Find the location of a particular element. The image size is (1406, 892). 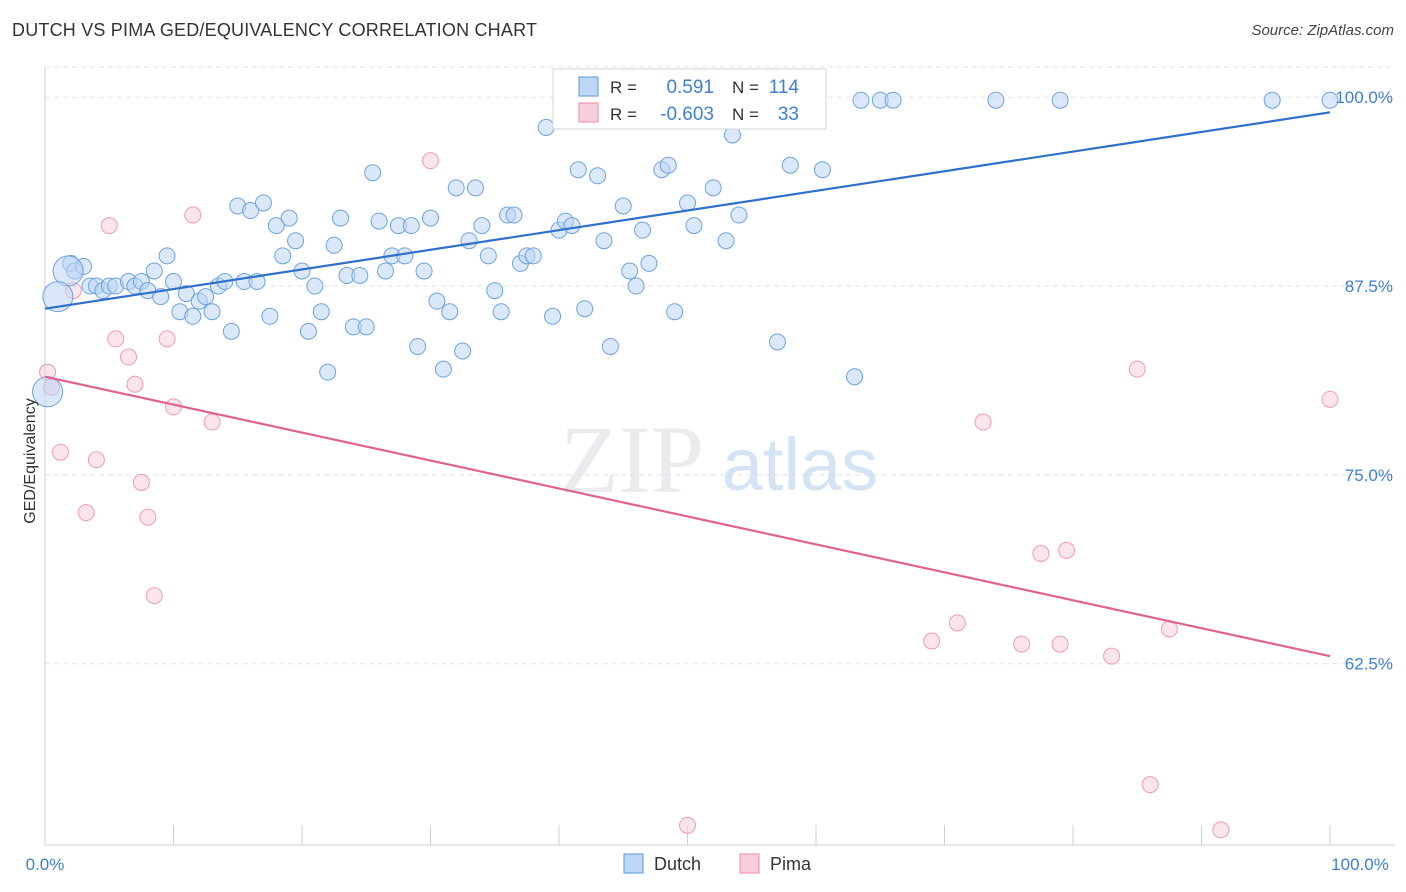

legend-r-value: 0.591 is located at coordinates (690, 87).